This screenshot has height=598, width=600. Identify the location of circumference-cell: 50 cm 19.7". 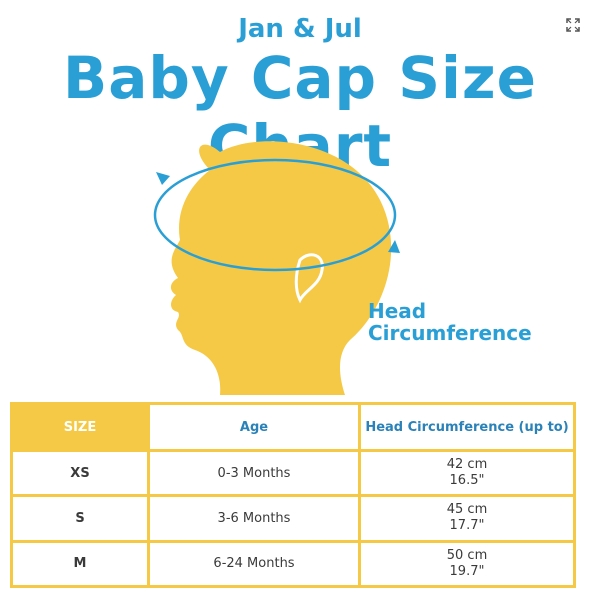
(467, 564).